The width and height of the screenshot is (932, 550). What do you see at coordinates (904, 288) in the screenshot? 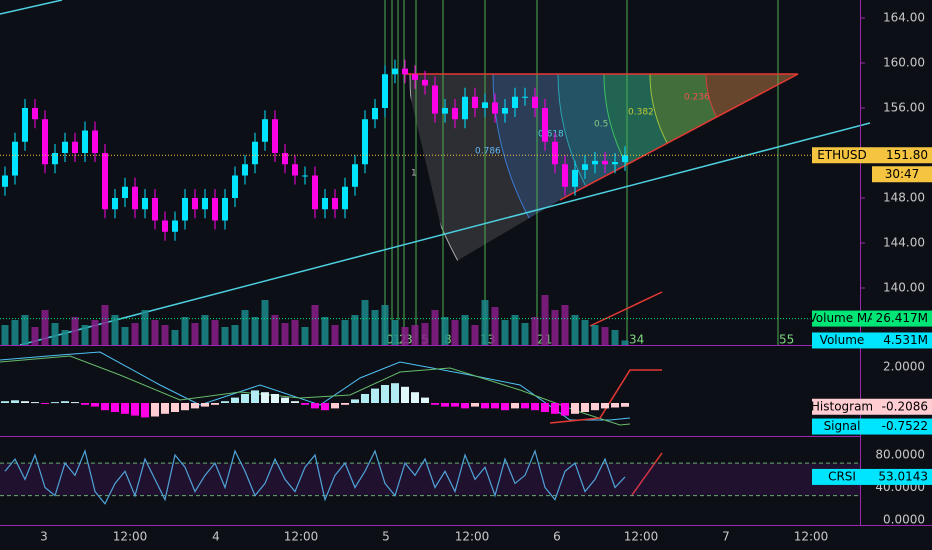
I see `price-tick-label: 140.00` at bounding box center [904, 288].